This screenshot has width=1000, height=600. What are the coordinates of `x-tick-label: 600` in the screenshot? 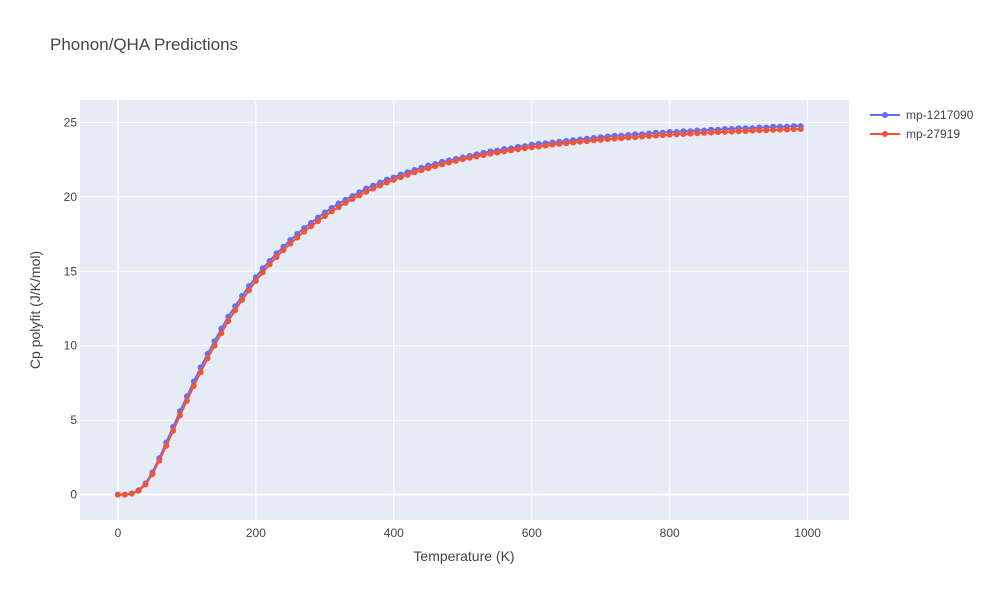 It's located at (532, 533).